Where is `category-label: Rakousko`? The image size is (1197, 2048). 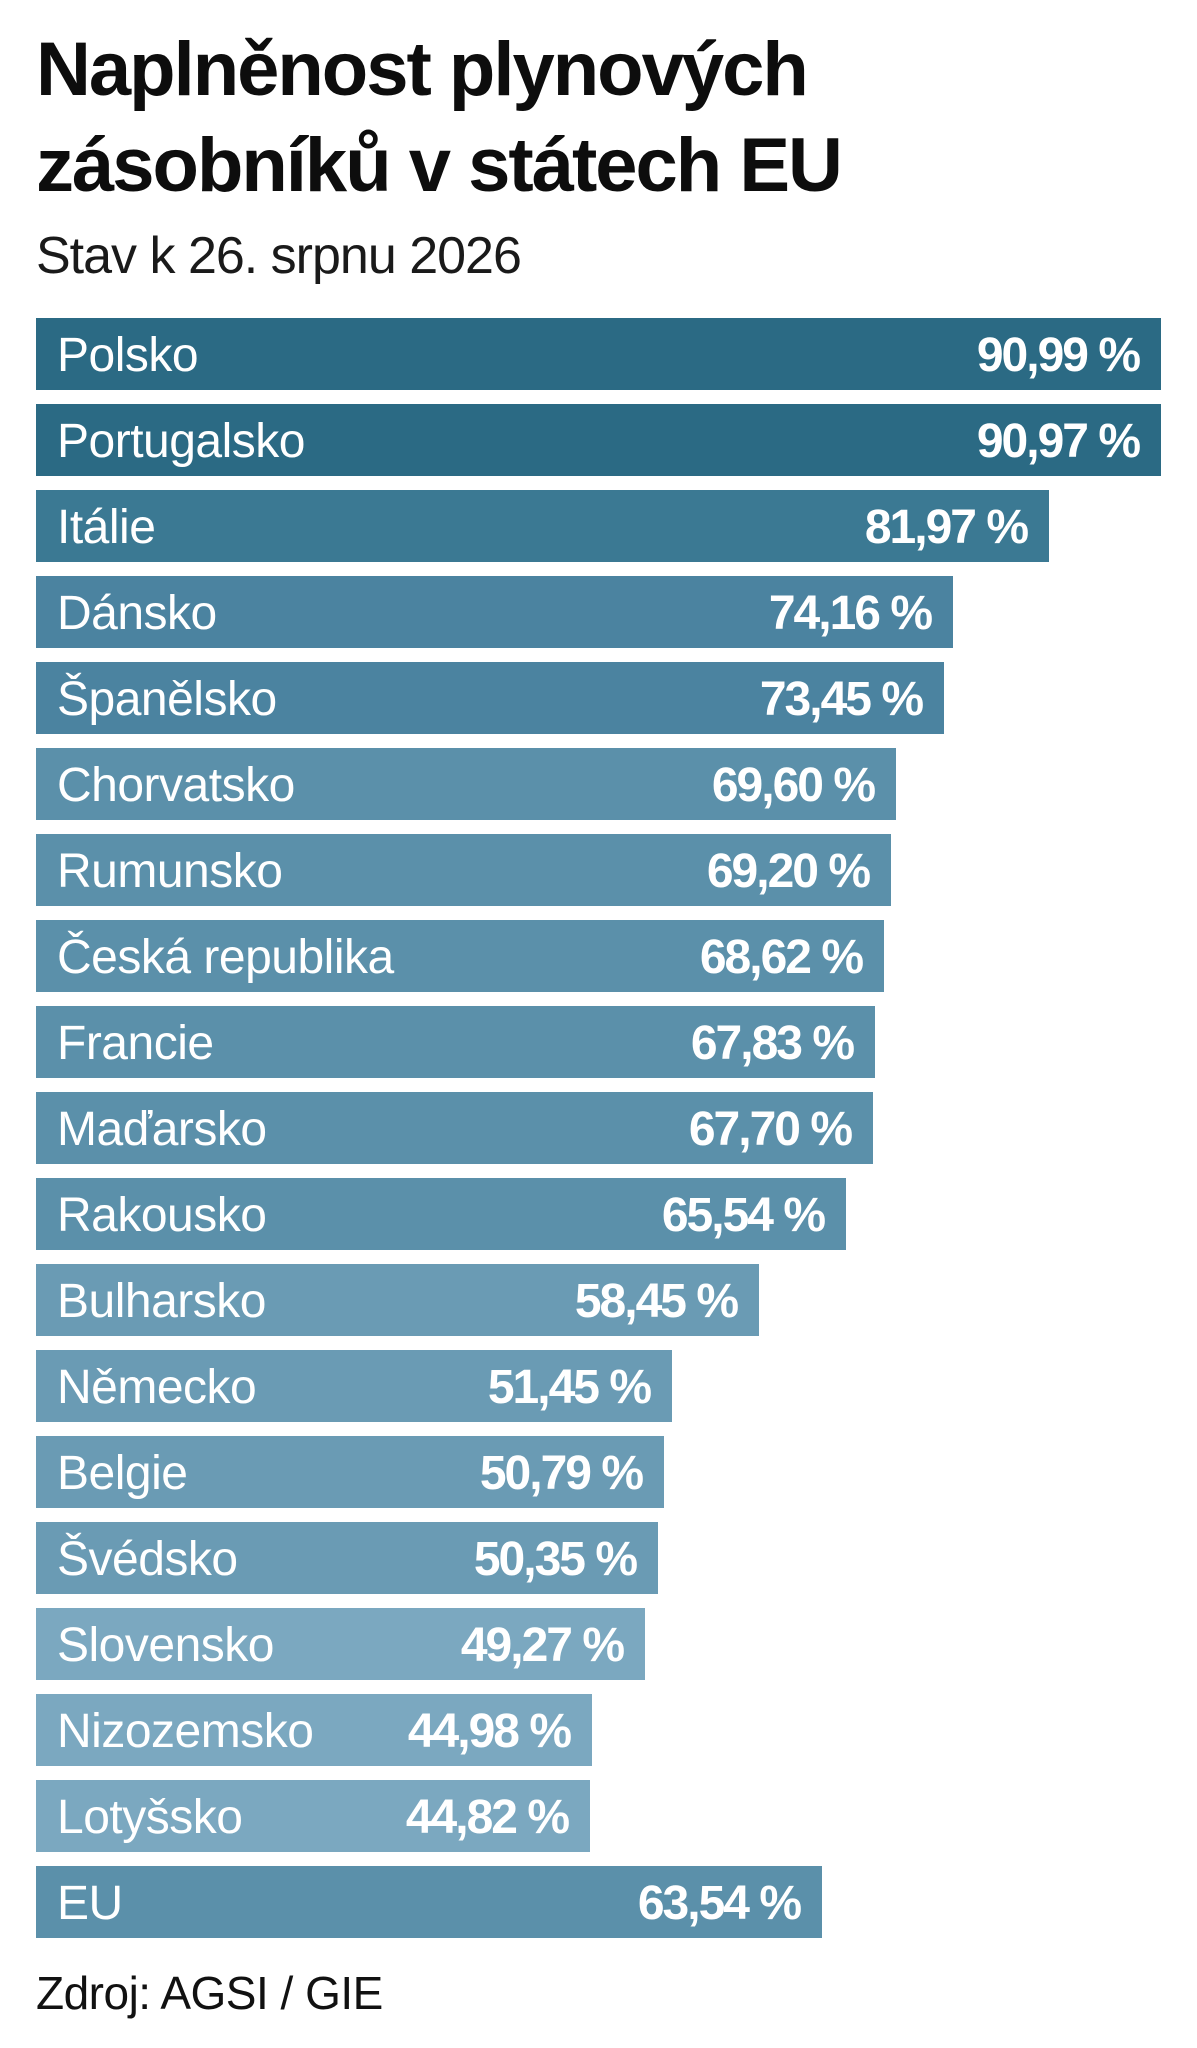 category-label: Rakousko is located at coordinates (161, 1215).